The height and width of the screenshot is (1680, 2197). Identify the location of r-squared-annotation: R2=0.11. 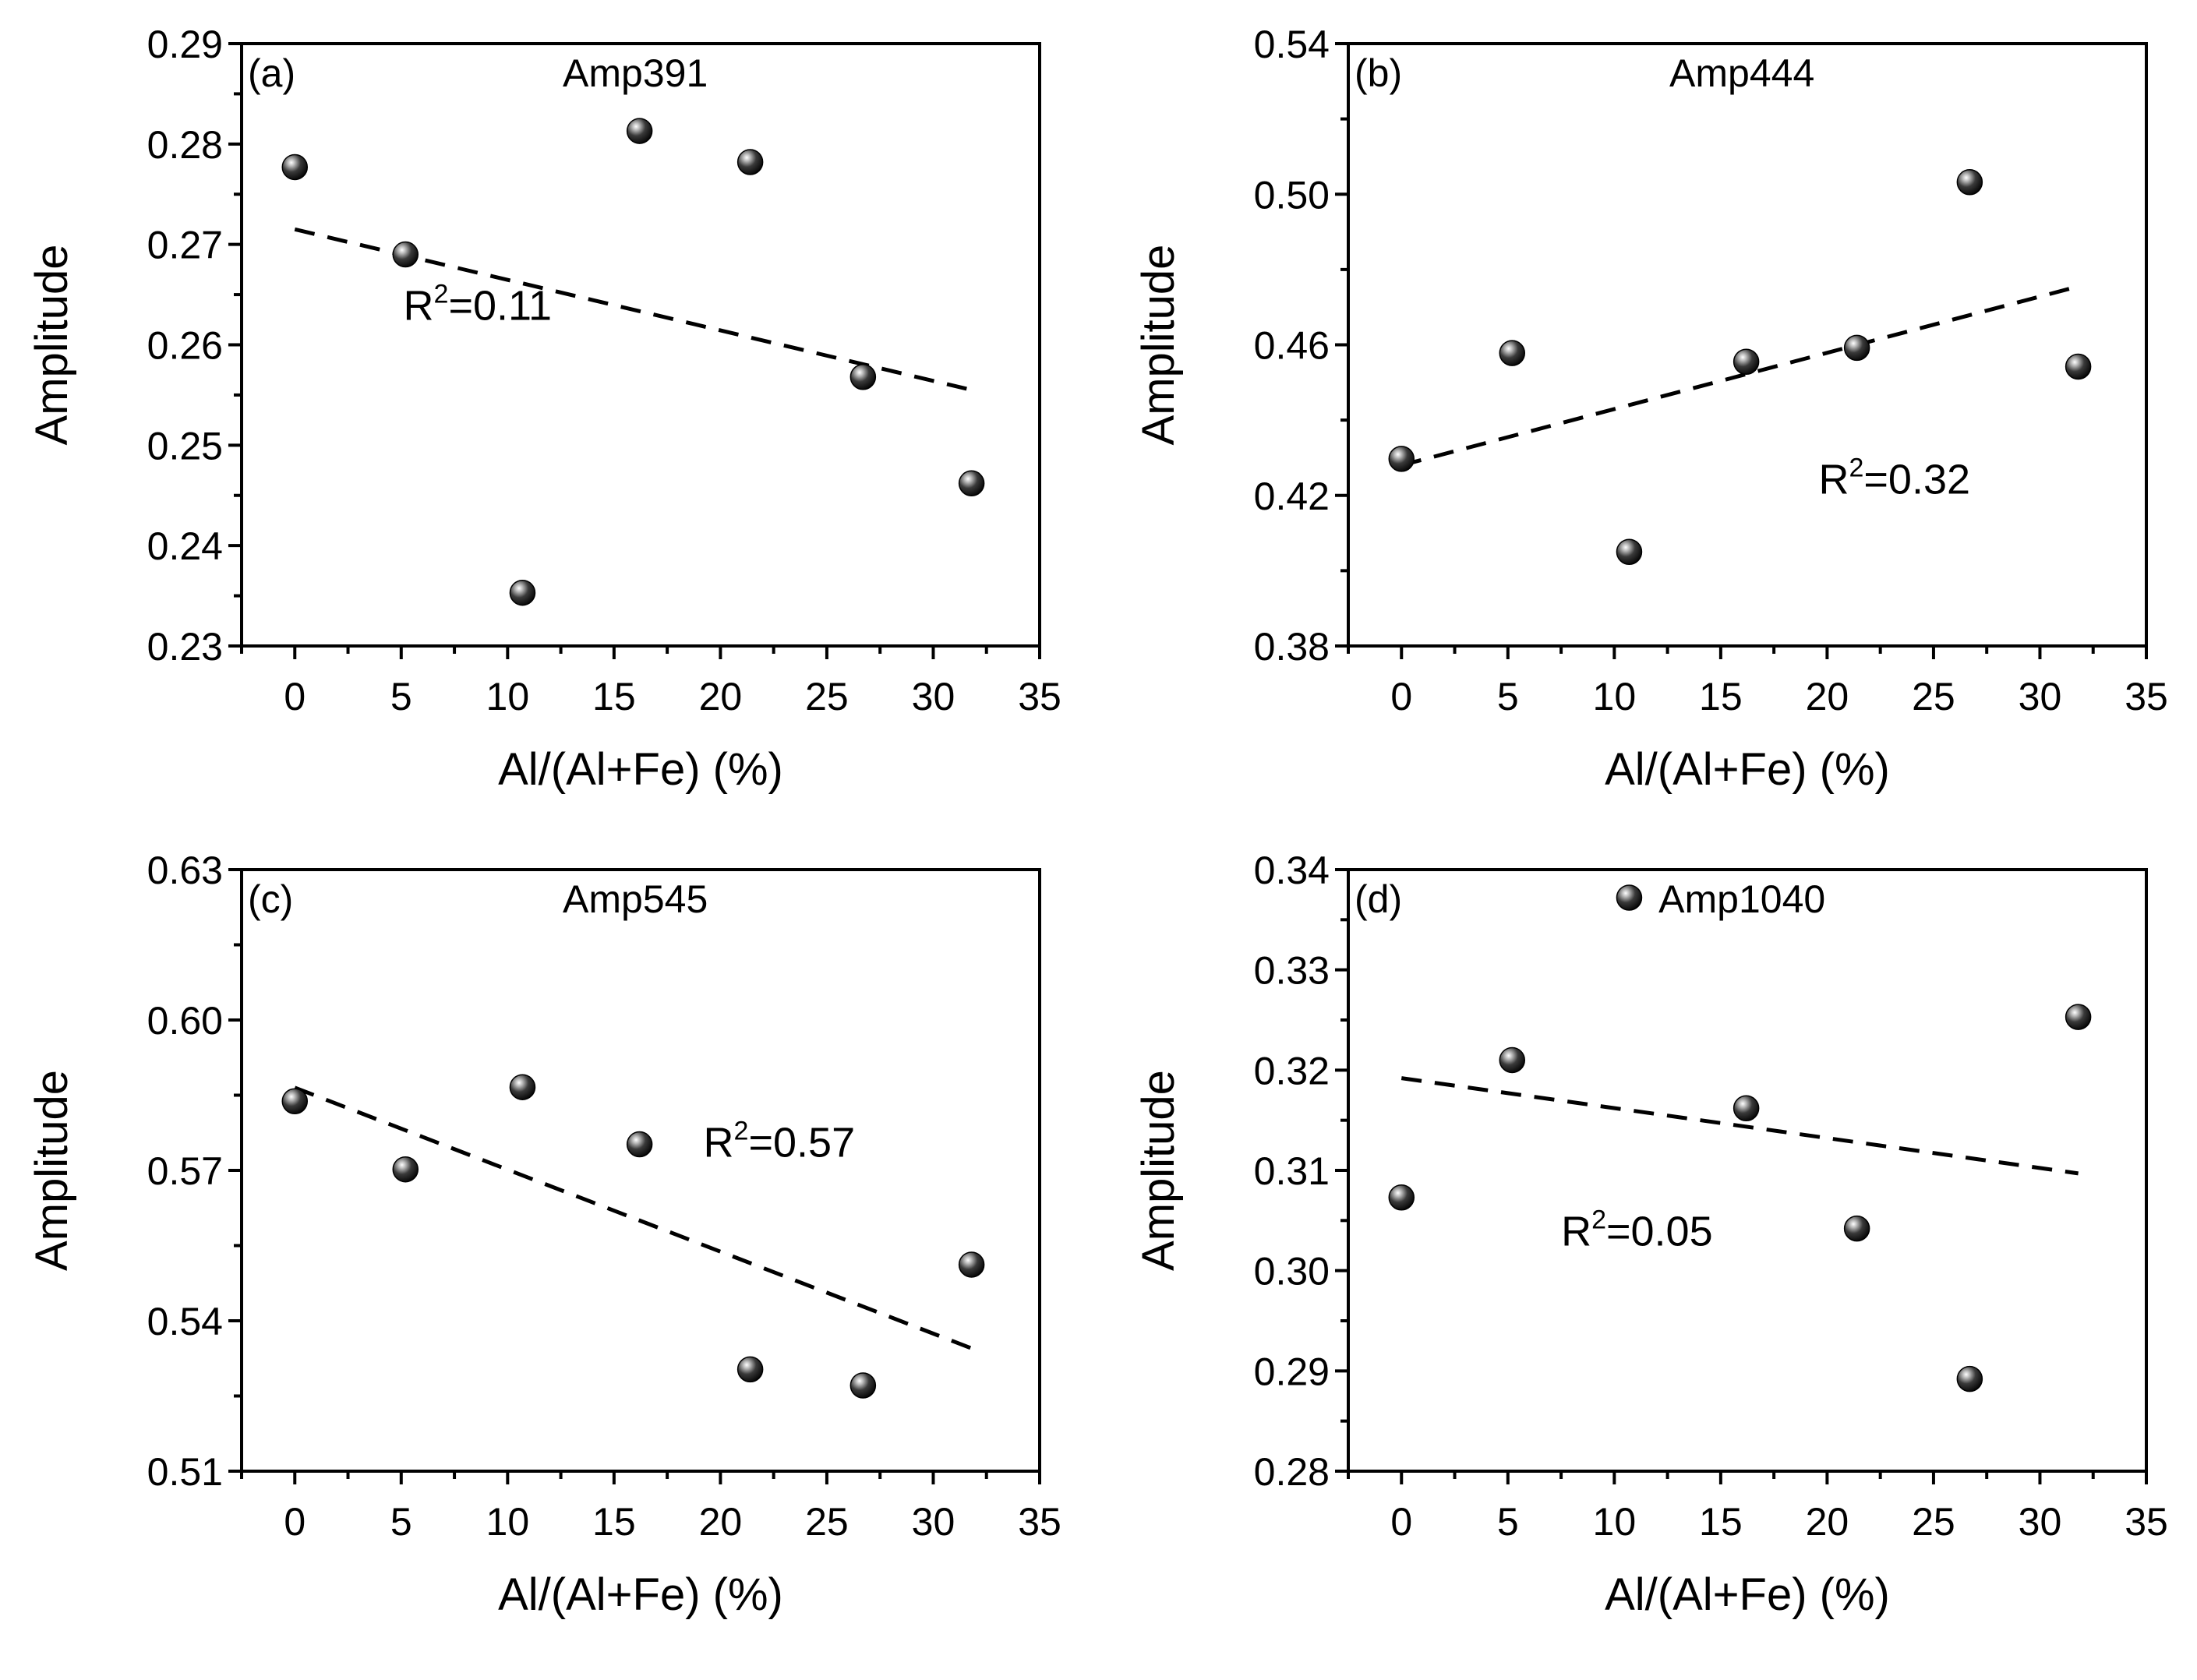
(478, 304).